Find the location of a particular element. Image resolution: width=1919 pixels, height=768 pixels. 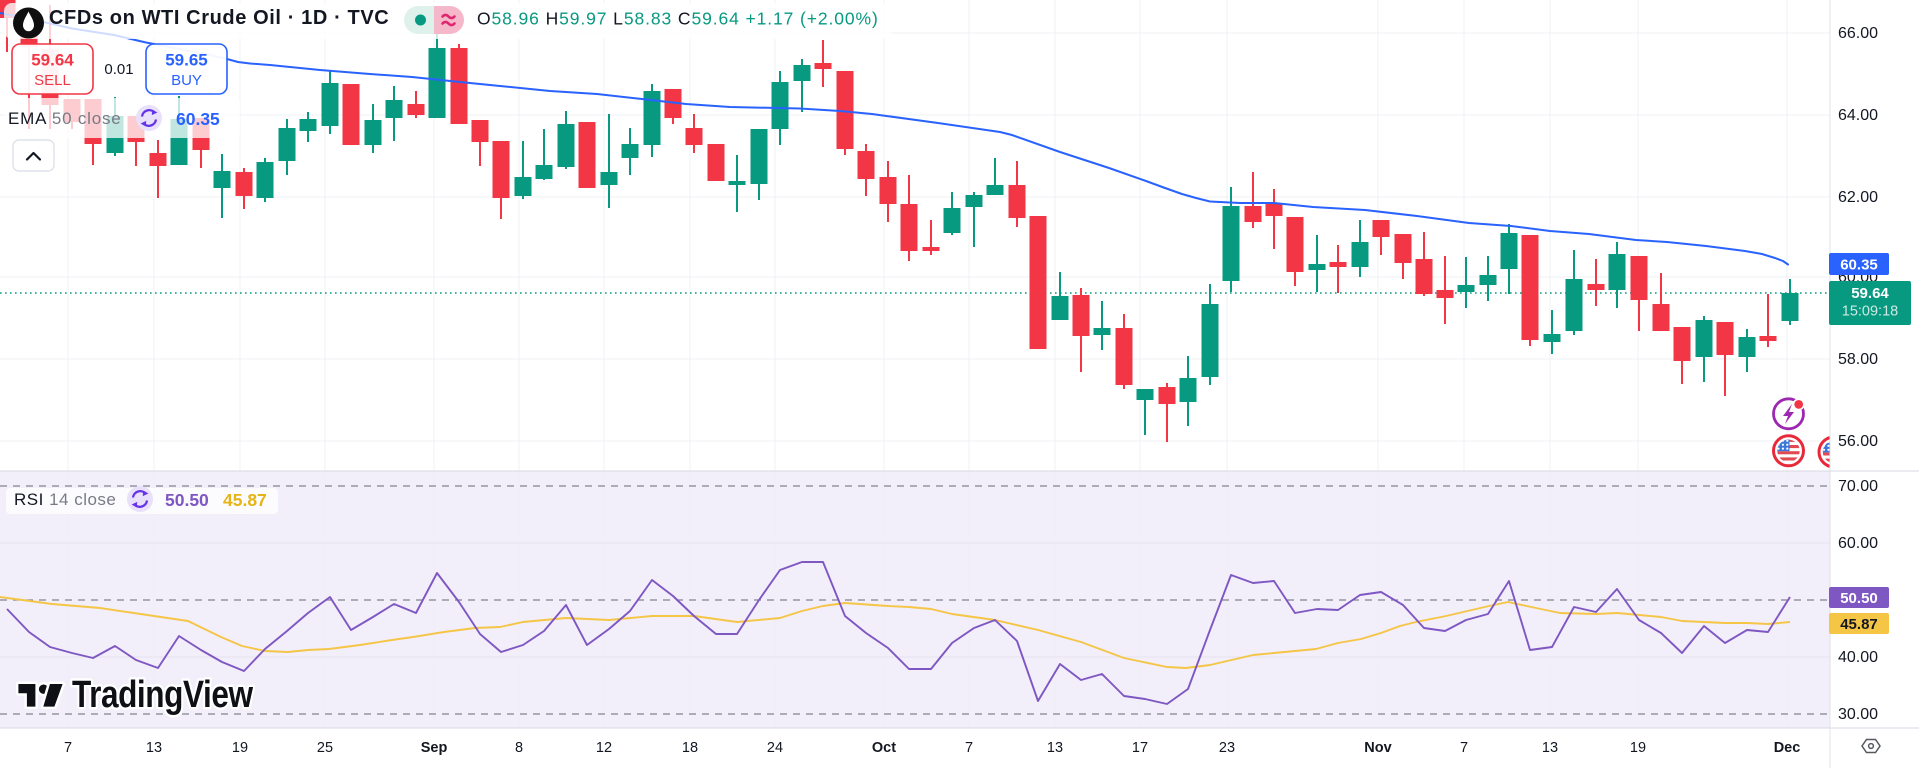

svg-text: 15:09:18 is located at coordinates (1870, 312).